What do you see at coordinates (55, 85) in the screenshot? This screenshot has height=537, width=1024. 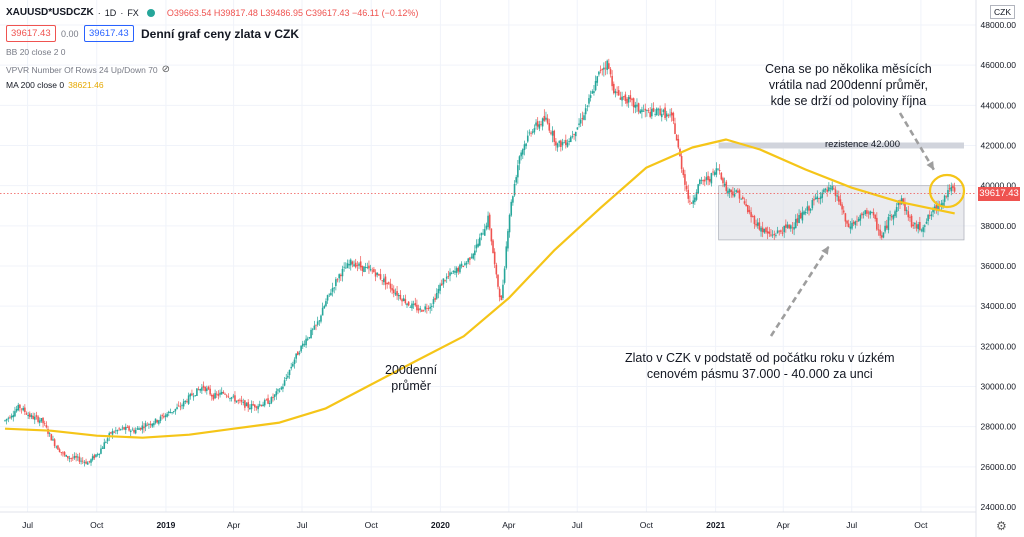 I see `indicator-ma: MA 200 close 0 38621.46` at bounding box center [55, 85].